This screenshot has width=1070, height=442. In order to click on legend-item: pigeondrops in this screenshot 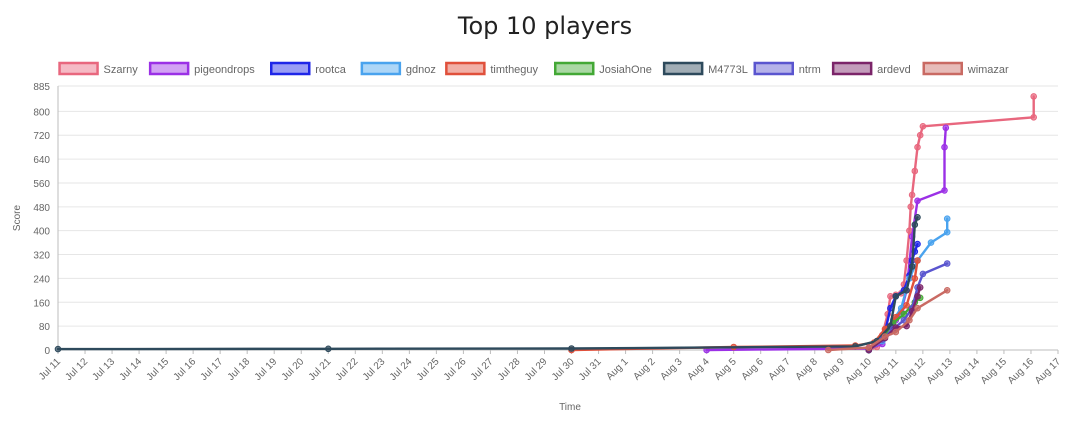, I will do `click(201, 68)`.